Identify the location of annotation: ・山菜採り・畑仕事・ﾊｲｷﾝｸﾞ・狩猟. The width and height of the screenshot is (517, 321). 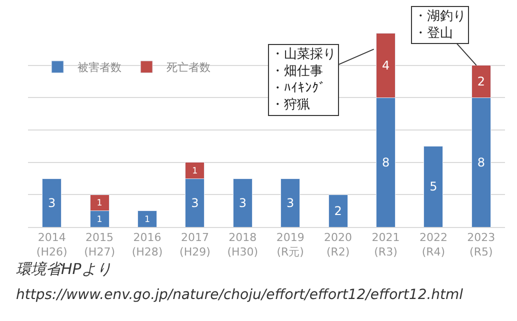
(303, 80).